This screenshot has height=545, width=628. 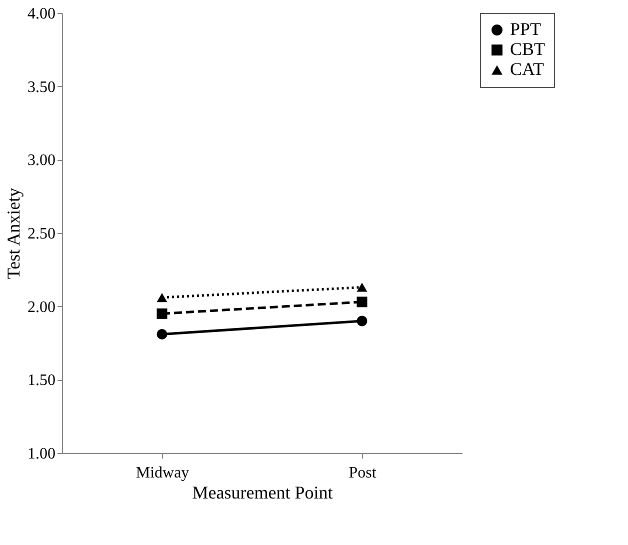 What do you see at coordinates (42, 381) in the screenshot?
I see `y-tick-label: 1.50` at bounding box center [42, 381].